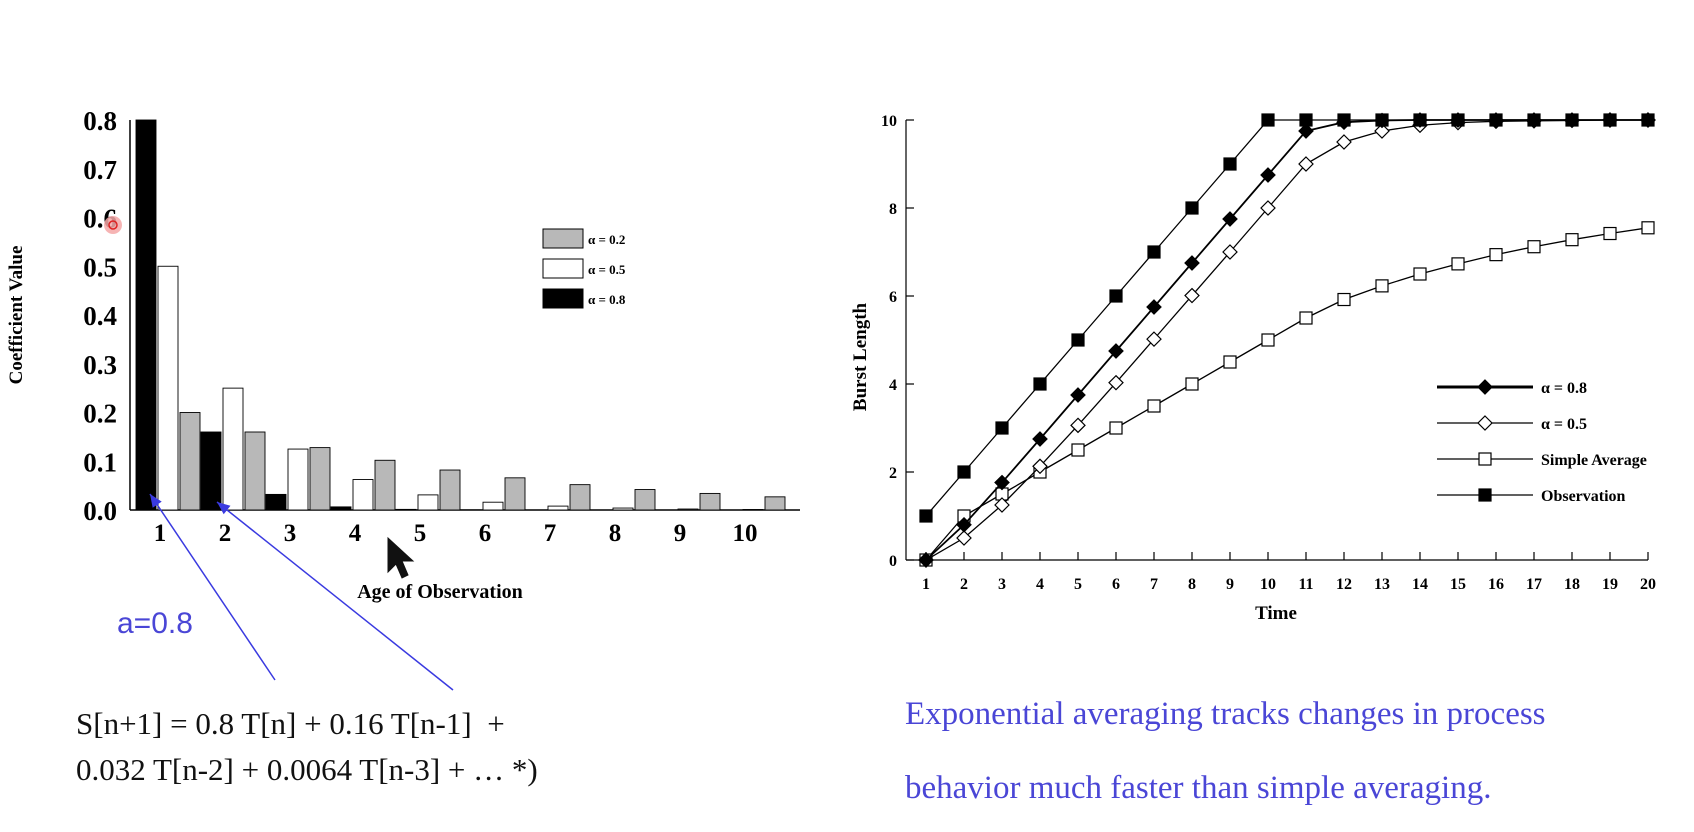 The width and height of the screenshot is (1694, 832). Describe the element at coordinates (550, 533) in the screenshot. I see `bar-x-tick-label: 7` at that location.